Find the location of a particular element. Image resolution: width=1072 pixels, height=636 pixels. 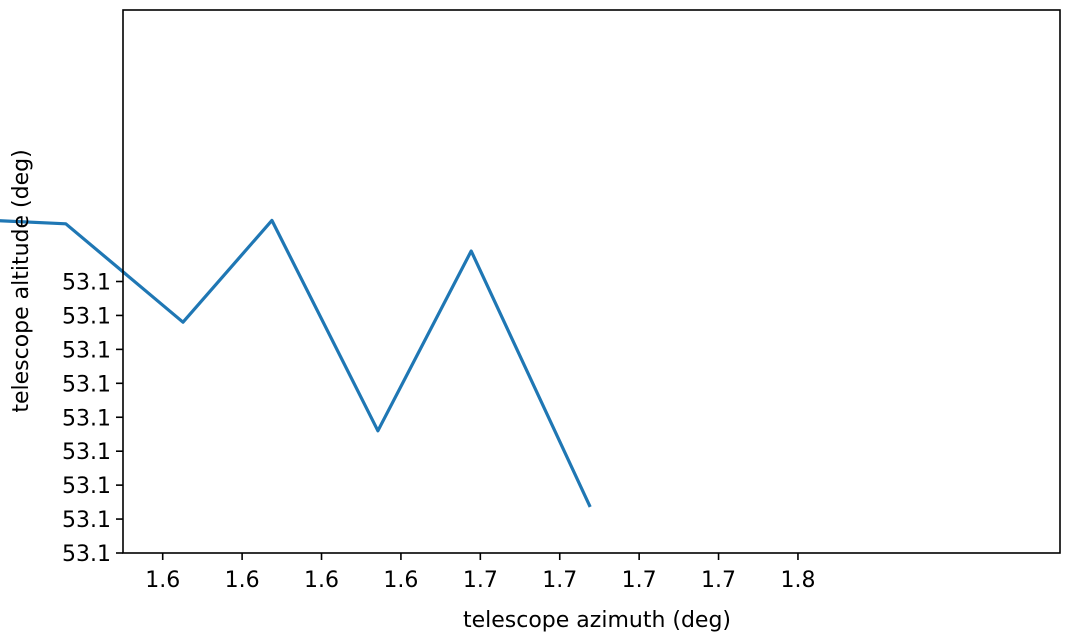

y-axis-label: telescope altitude (deg) is located at coordinates (21, 280).